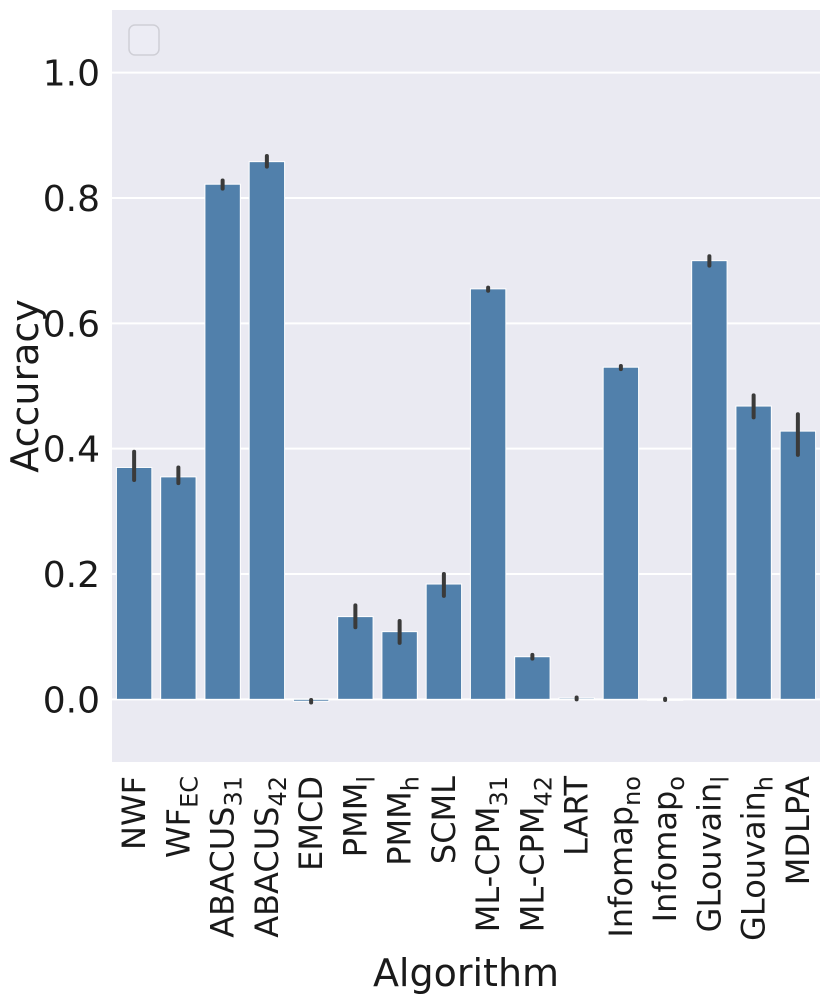 The image size is (830, 1004). Describe the element at coordinates (403, 821) in the screenshot. I see `x-tick-label: PMMh` at that location.